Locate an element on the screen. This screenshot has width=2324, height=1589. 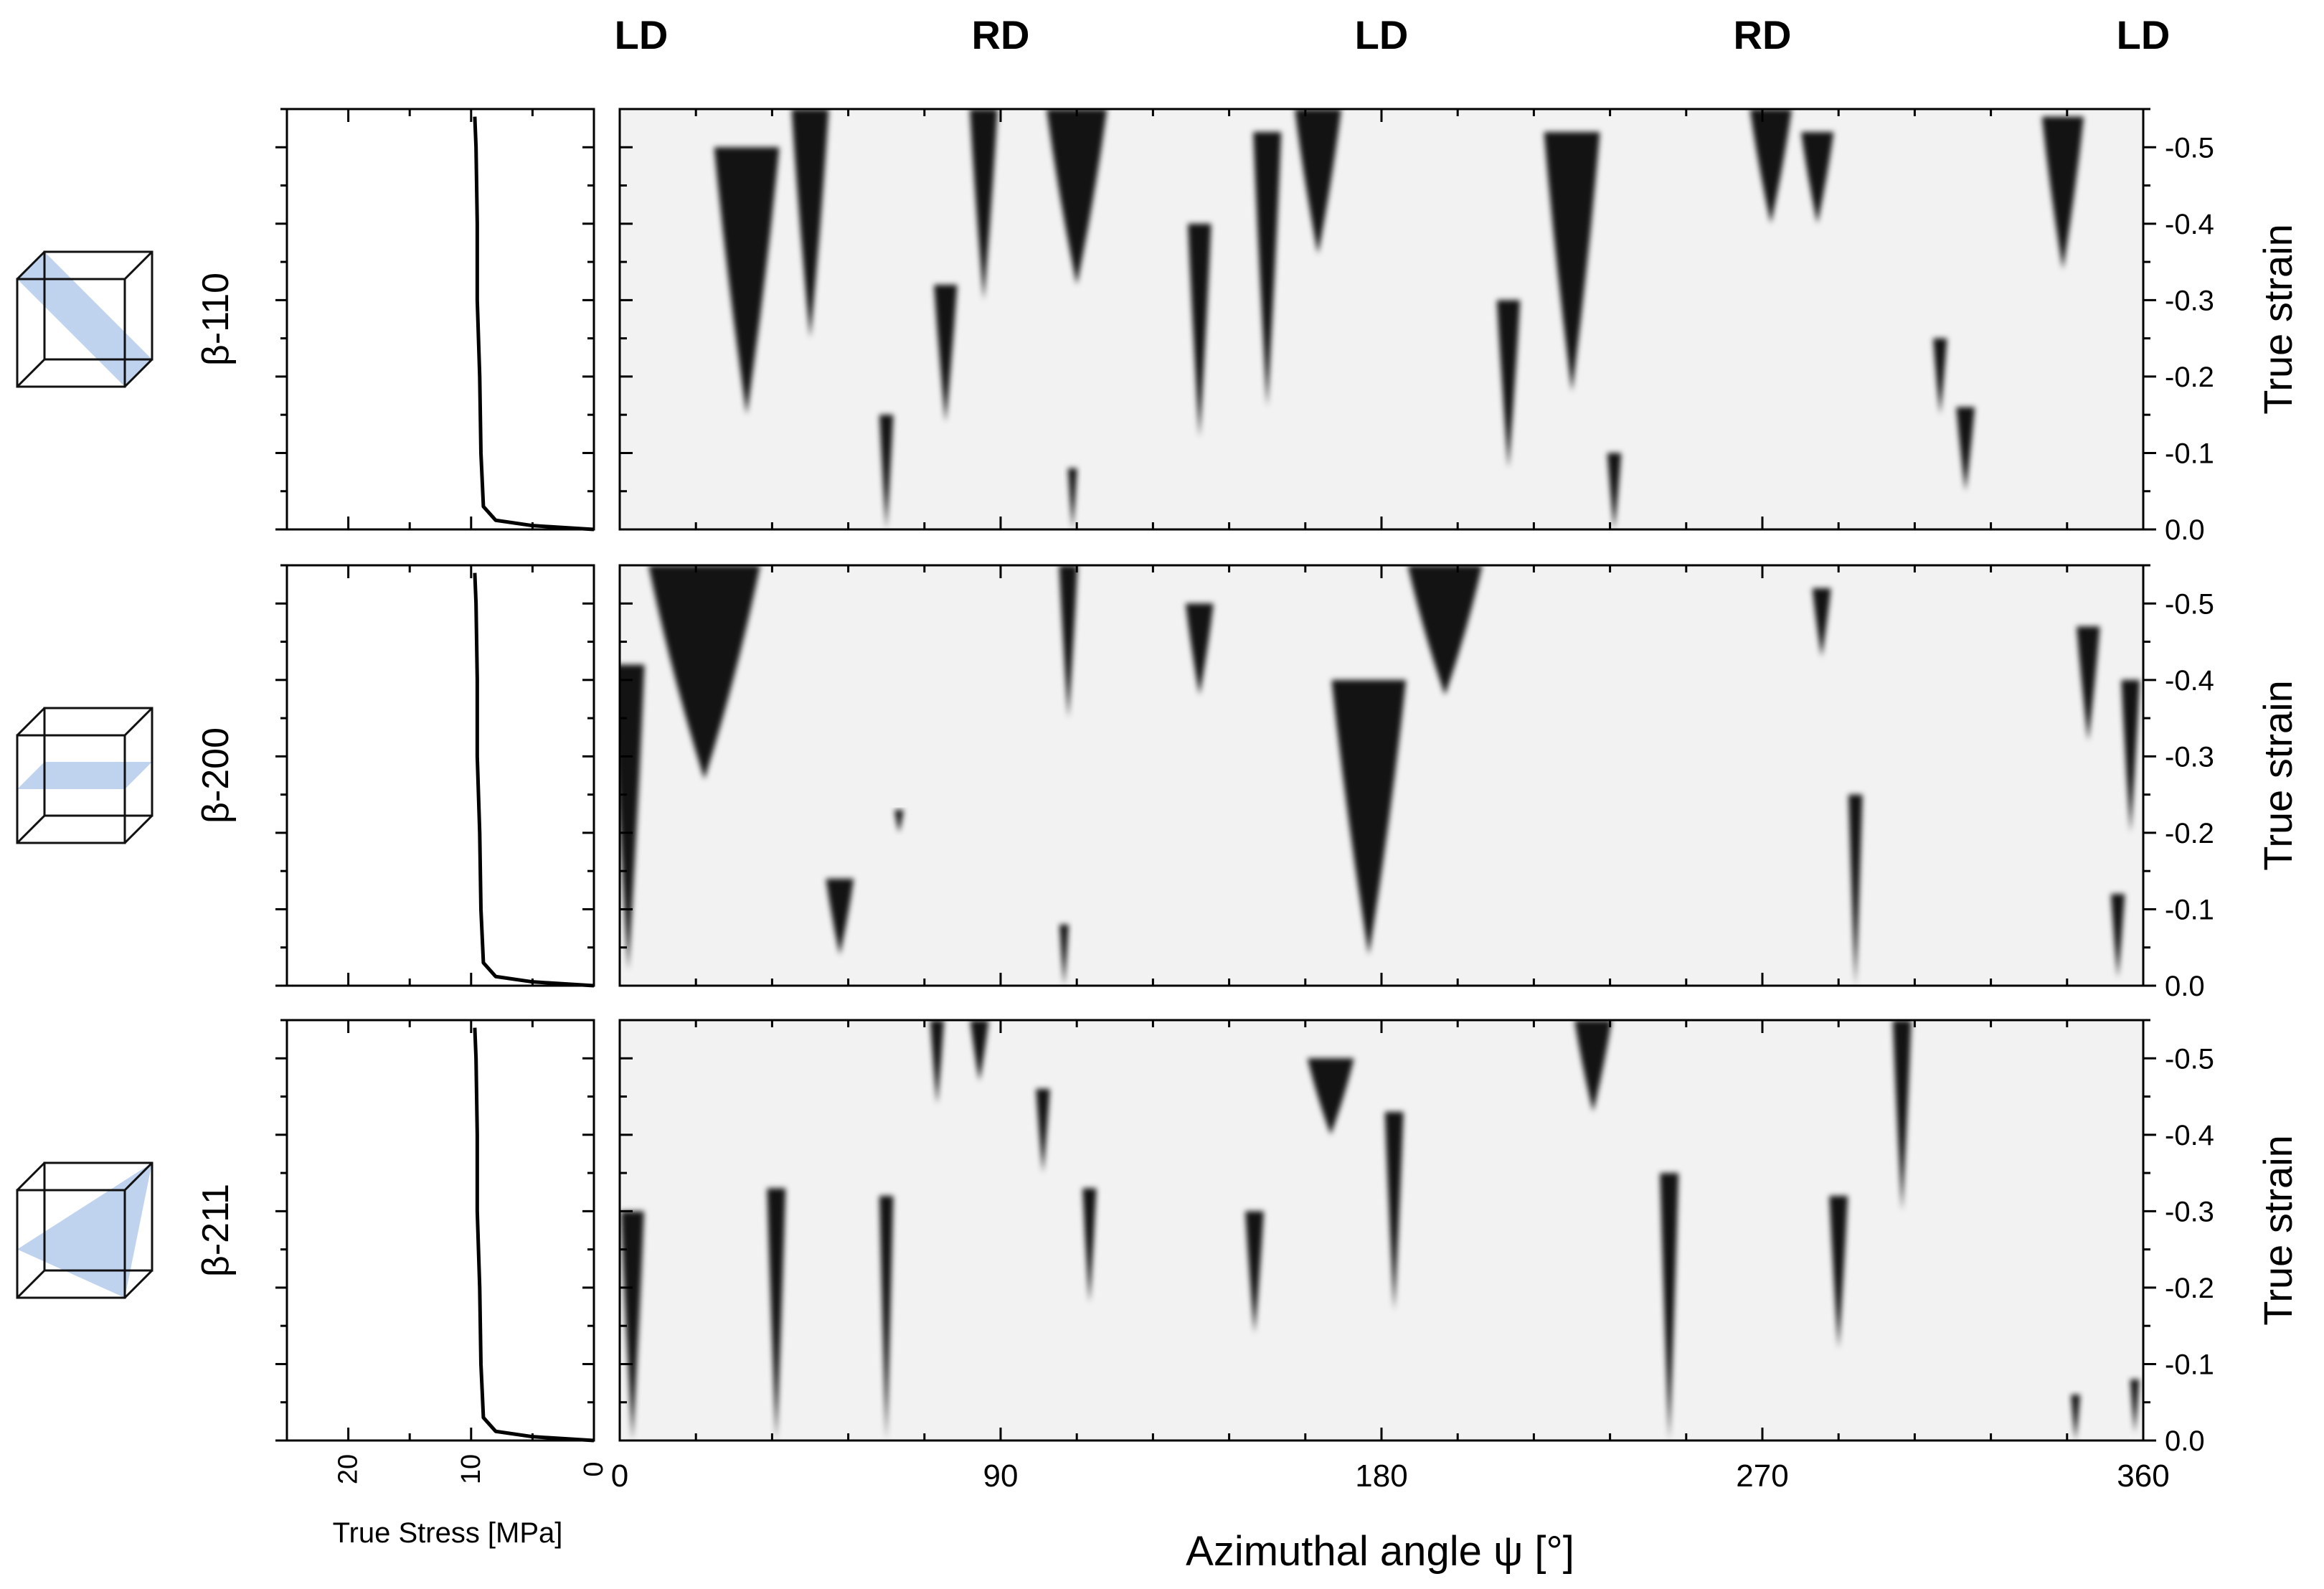
azimuth-tick-label: 360 is located at coordinates (2143, 1476).